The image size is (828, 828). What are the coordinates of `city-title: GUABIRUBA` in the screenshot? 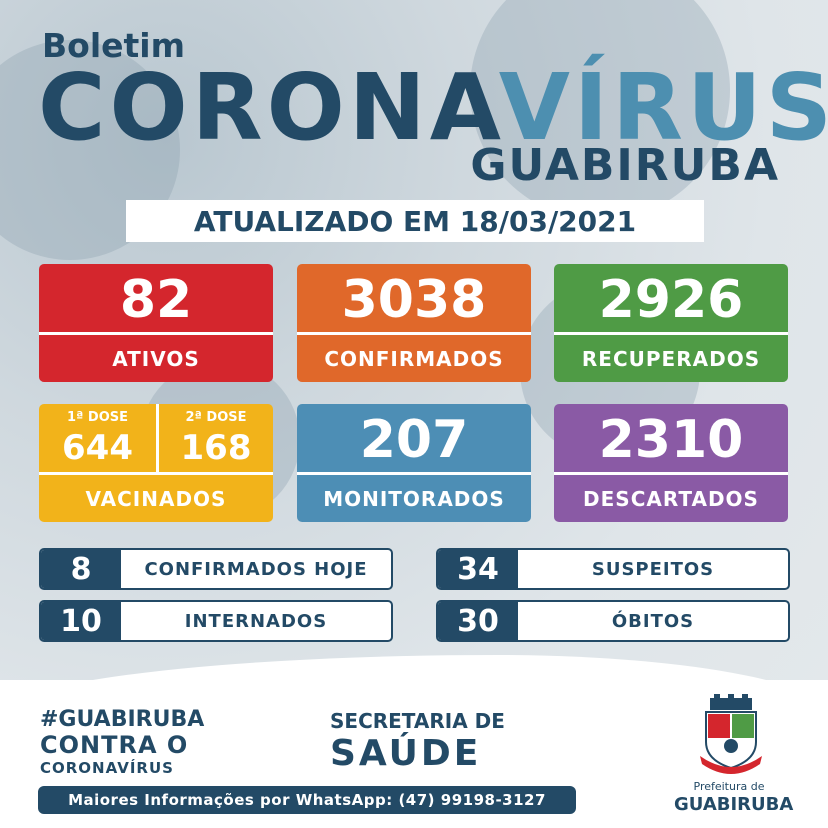 It's located at (625, 165).